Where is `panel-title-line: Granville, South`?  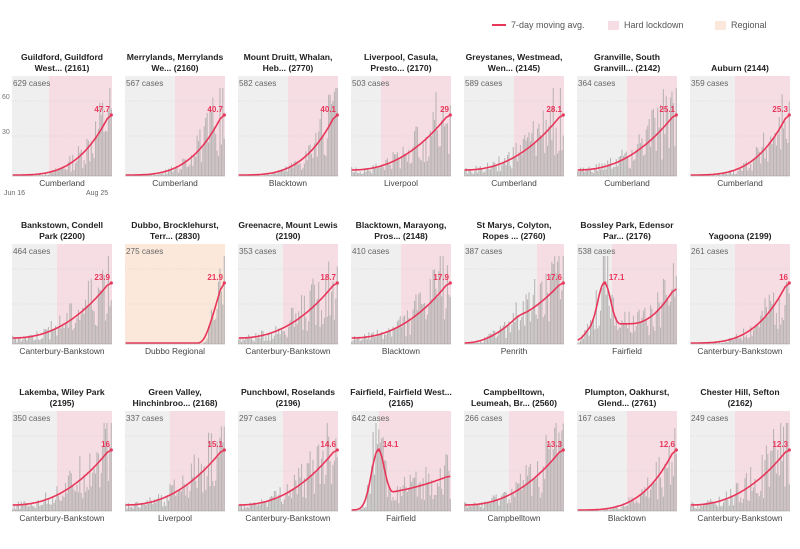 panel-title-line: Granville, South is located at coordinates (627, 57).